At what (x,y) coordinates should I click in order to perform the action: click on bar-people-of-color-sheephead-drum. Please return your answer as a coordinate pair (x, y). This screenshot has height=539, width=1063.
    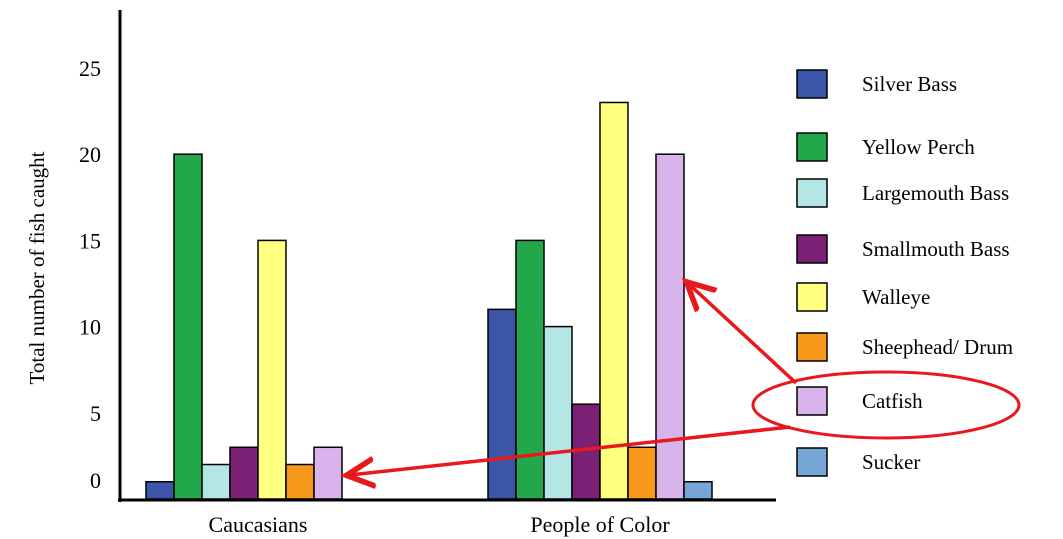
    Looking at the image, I should click on (642, 473).